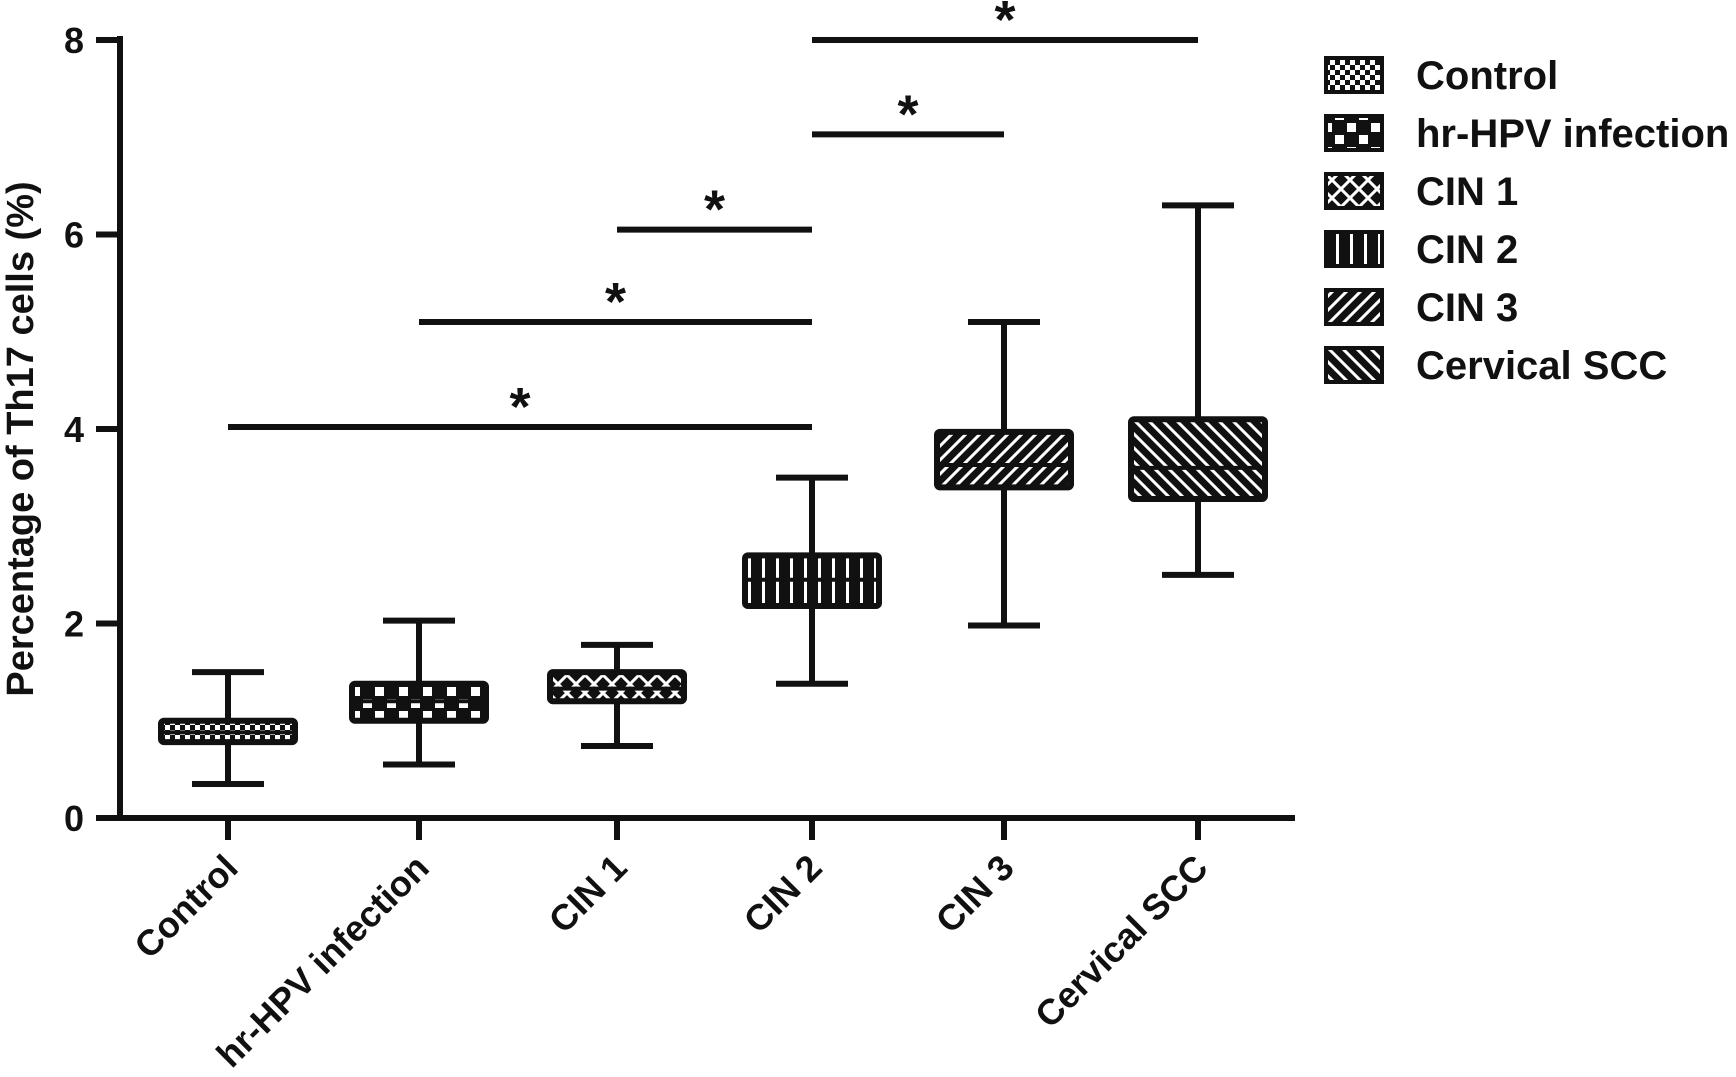  What do you see at coordinates (419, 692) in the screenshot?
I see `box-hr-hpv-infection` at bounding box center [419, 692].